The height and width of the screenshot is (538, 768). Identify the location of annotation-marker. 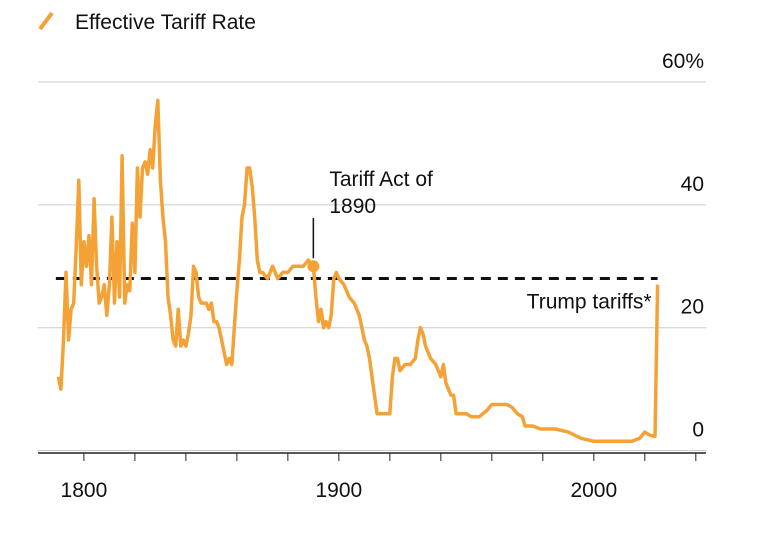
(313, 266).